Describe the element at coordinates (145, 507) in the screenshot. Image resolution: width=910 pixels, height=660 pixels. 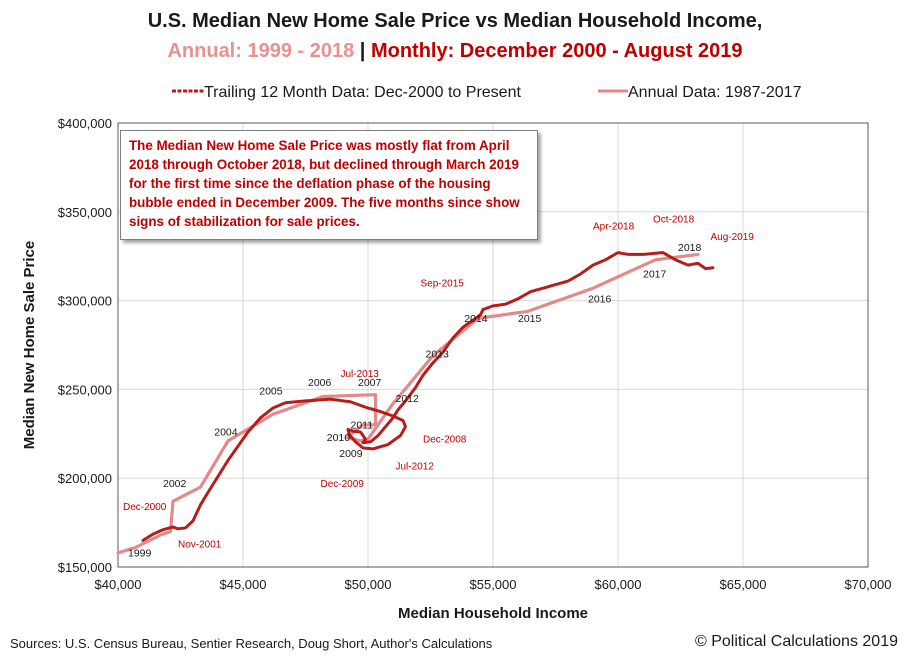
I see `month-label: Dec-2000` at that location.